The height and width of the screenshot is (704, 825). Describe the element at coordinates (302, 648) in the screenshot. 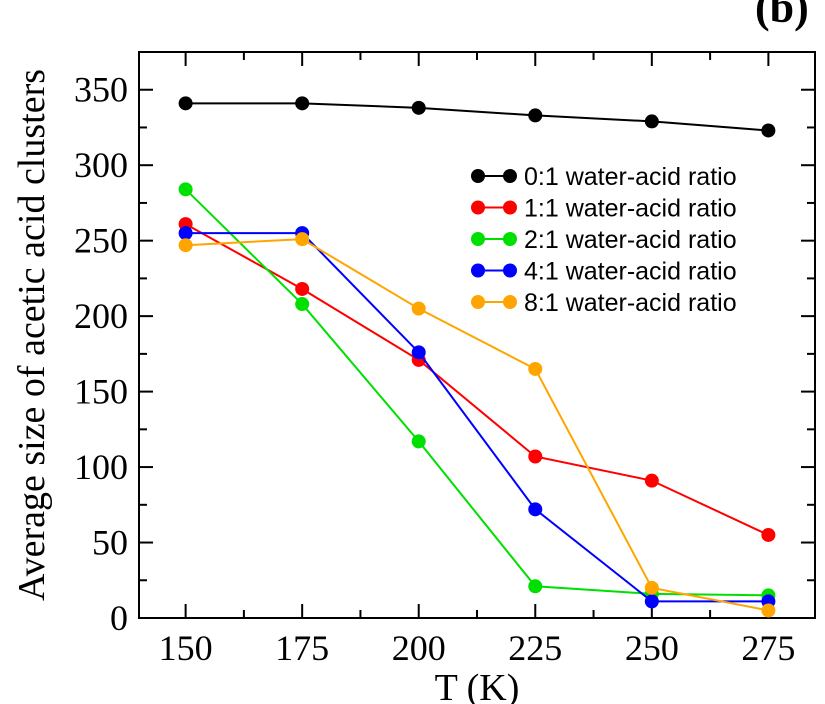

I see `x-tick-label: 175` at that location.